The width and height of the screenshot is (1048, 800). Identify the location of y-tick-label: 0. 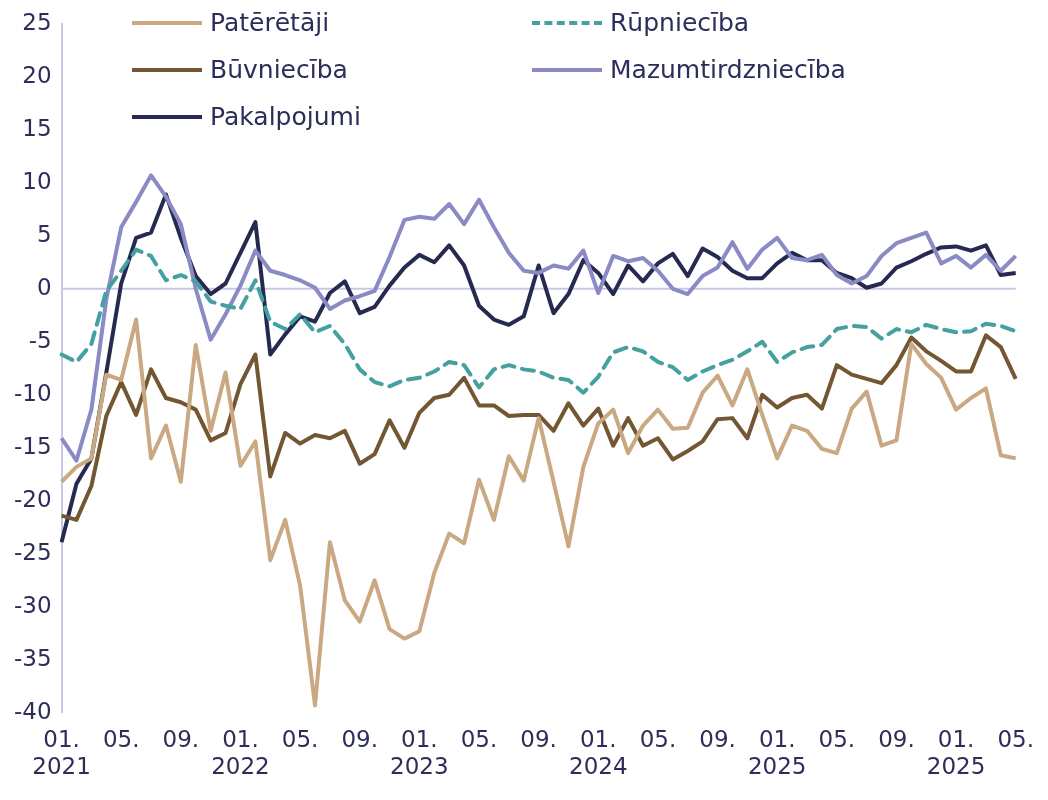
(44, 286).